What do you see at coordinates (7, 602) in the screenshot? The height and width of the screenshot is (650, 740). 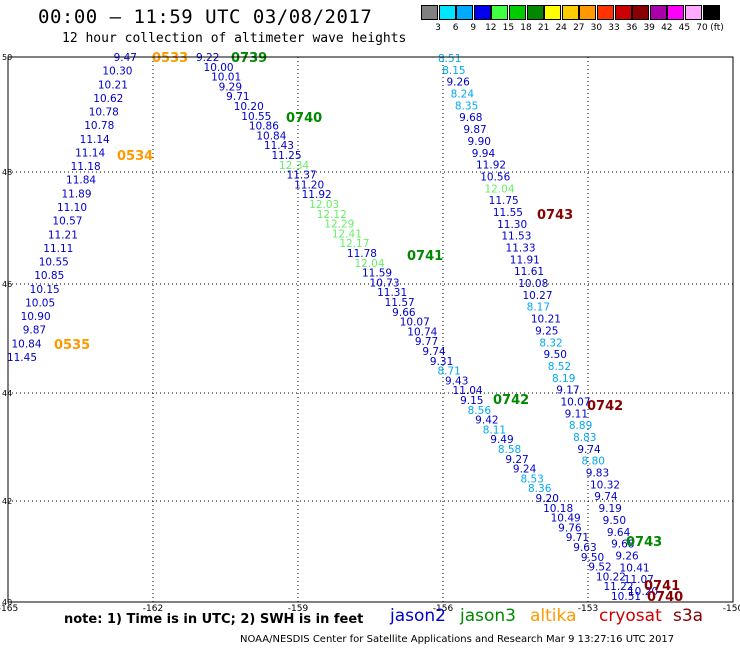 I see `y-tick-label: 40` at bounding box center [7, 602].